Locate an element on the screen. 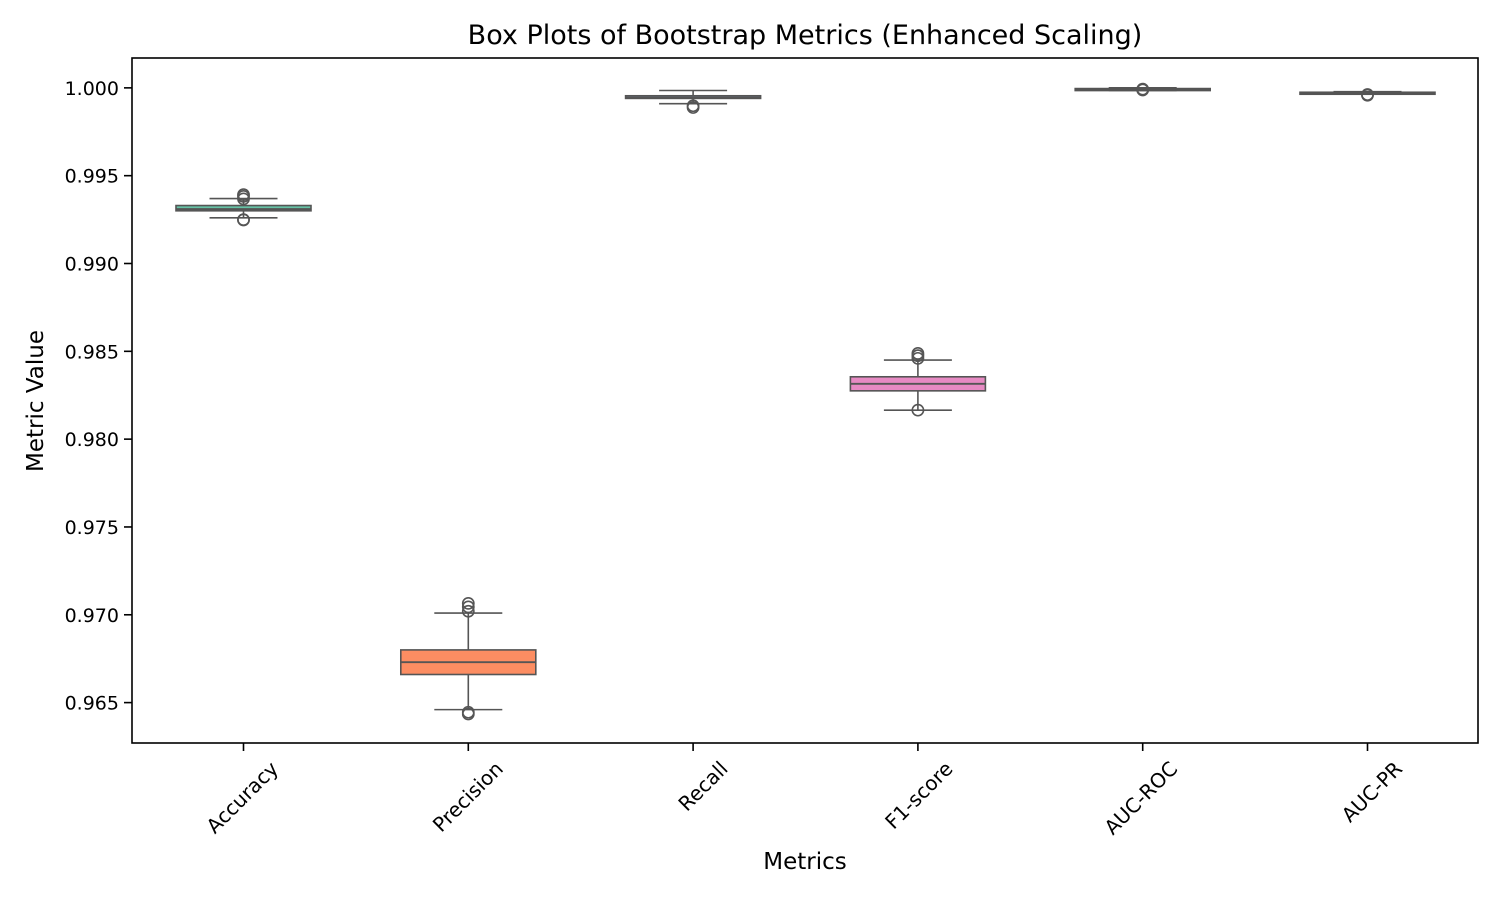  box-group-recall is located at coordinates (693, 101).